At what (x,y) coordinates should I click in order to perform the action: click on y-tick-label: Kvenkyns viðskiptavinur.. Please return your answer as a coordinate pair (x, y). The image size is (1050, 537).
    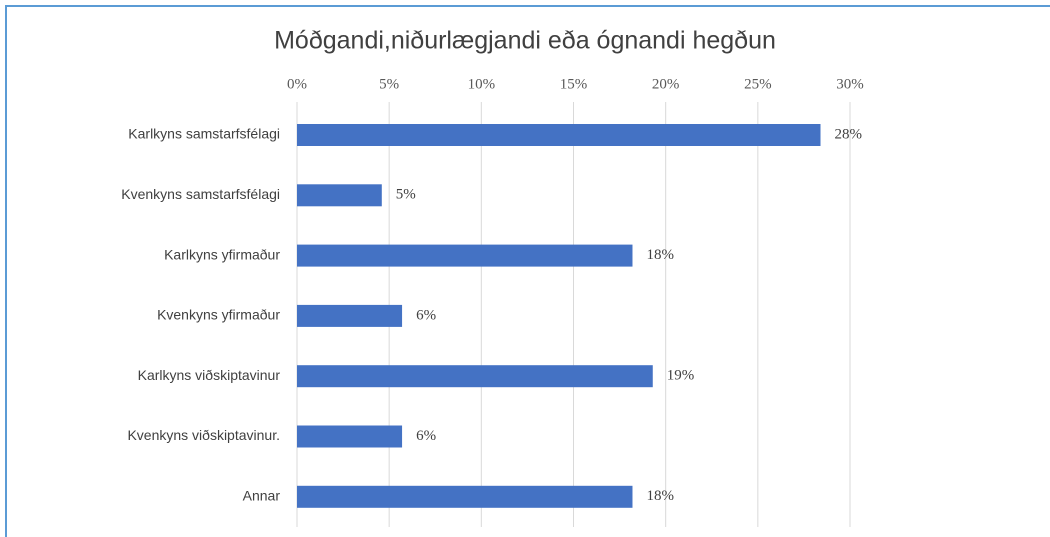
    Looking at the image, I should click on (203, 435).